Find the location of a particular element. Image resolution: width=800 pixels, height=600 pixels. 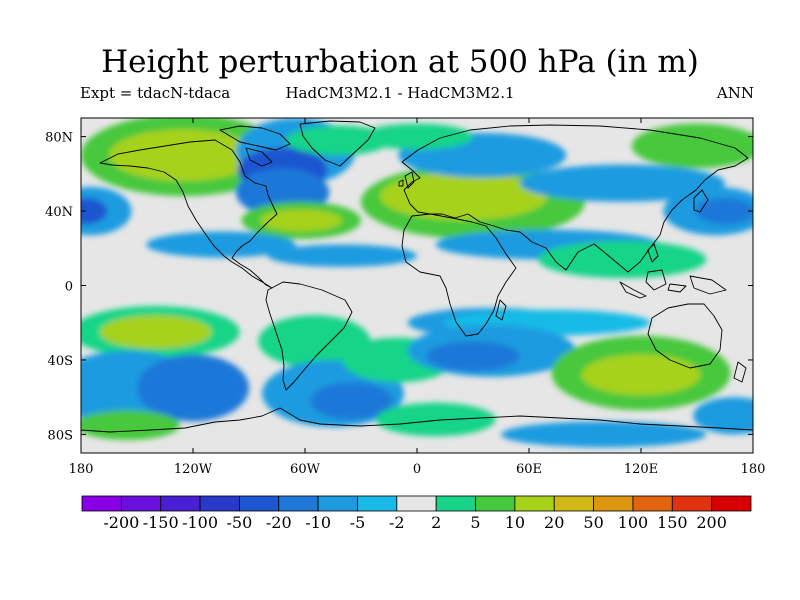

colorbar-label: 10 is located at coordinates (515, 522).